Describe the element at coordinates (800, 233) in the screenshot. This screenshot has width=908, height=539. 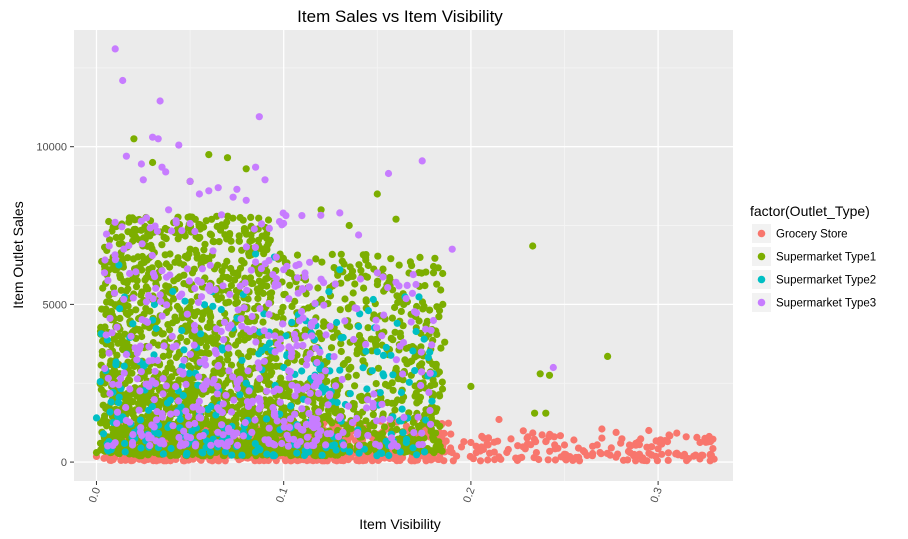
I see `legend-item: Grocery Store` at that location.